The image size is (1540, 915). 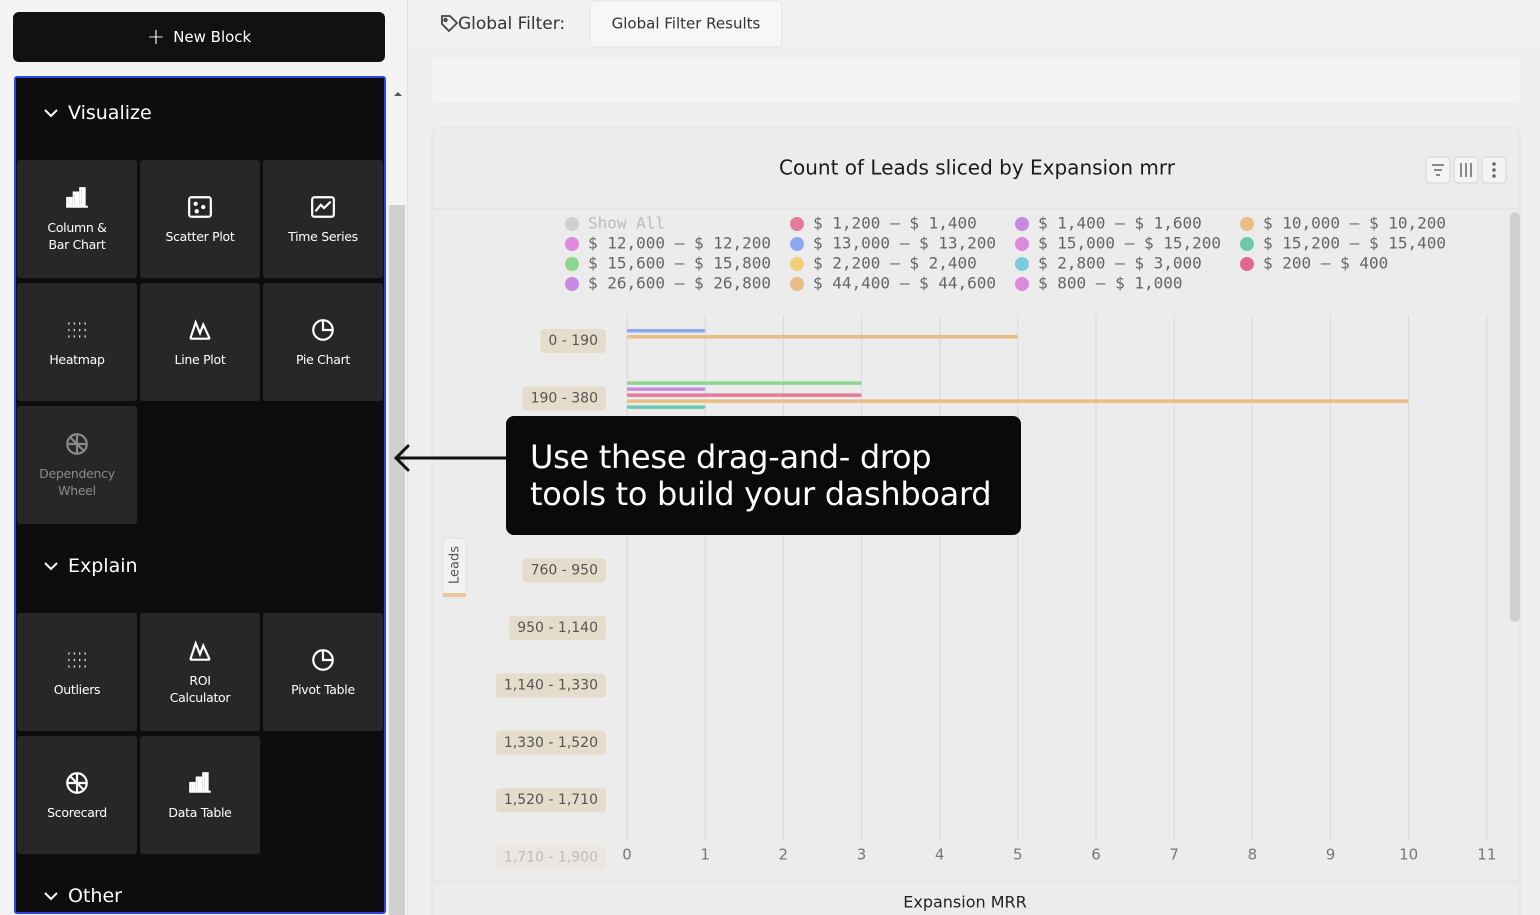 I want to click on tool-label: Pivot Table, so click(x=323, y=689).